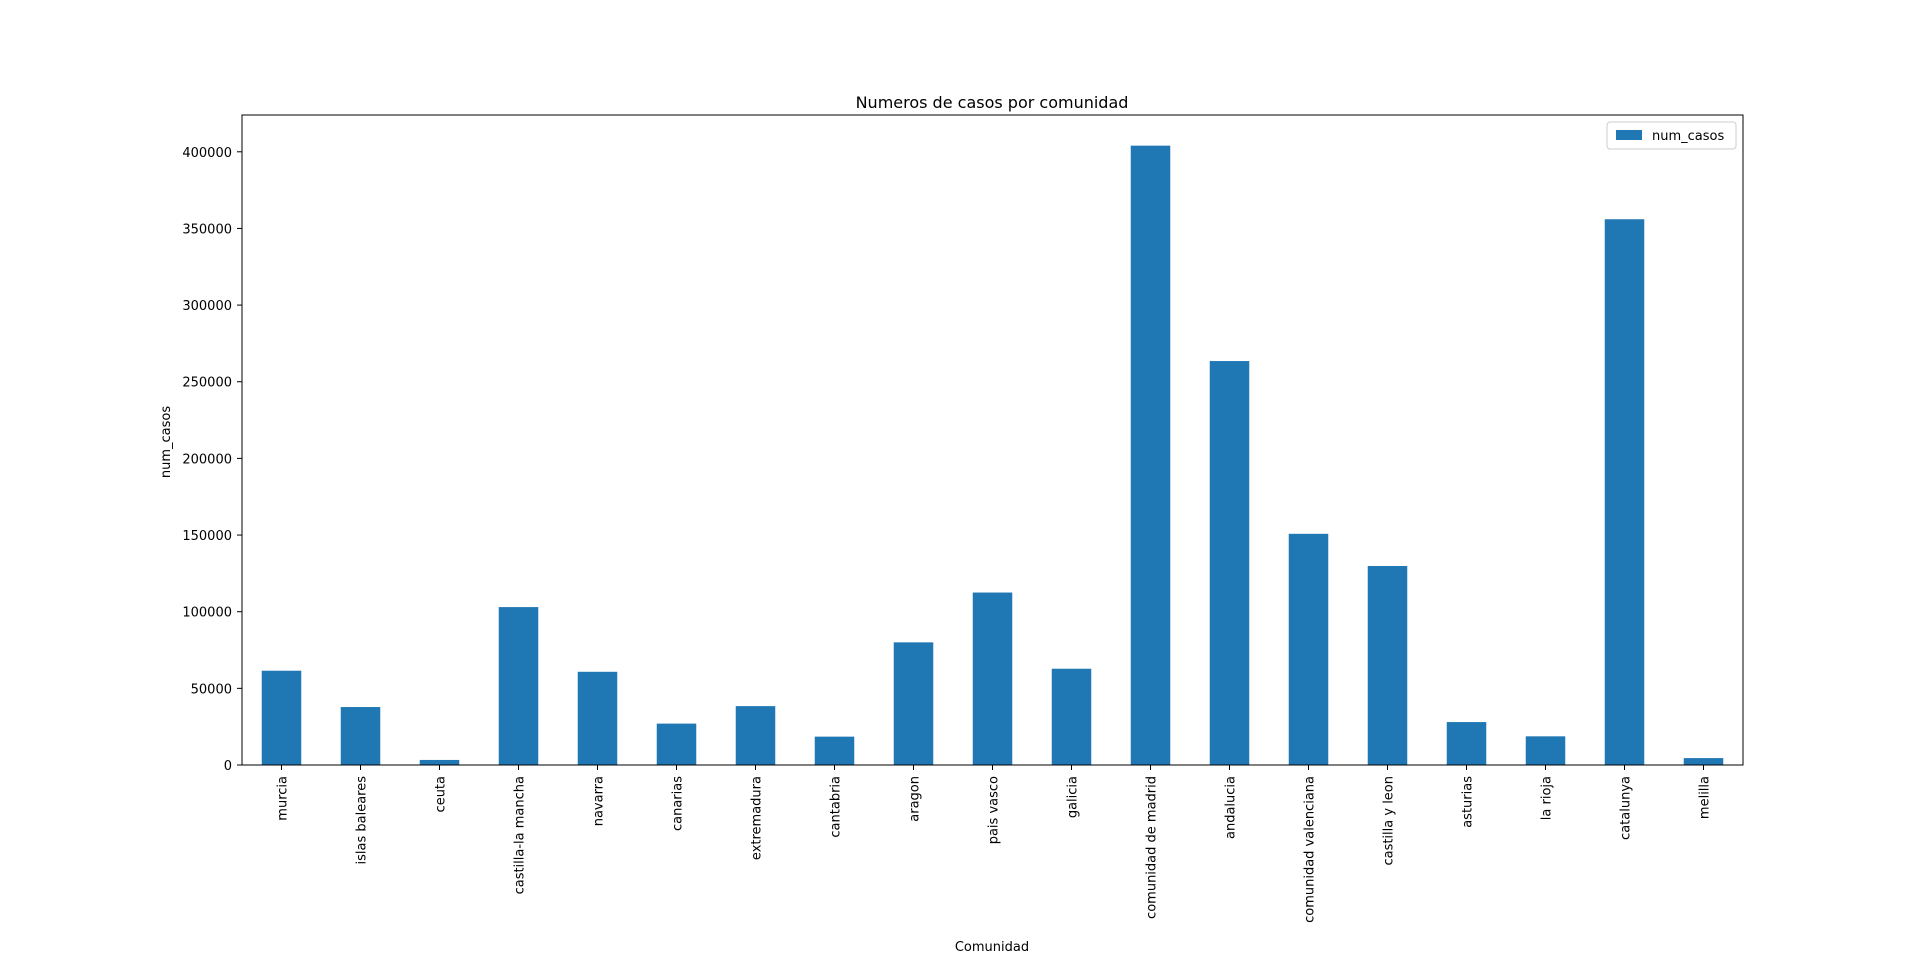 This screenshot has width=1920, height=961. I want to click on bar-ceuta, so click(439, 762).